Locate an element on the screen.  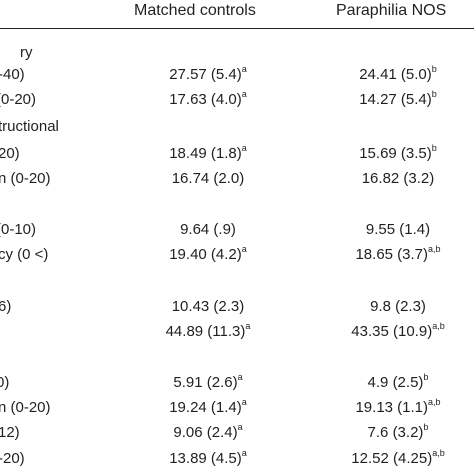
table-row: 20) 18.49 (1.8)a 15.69 (3.5)b is located at coordinates (237, 154).